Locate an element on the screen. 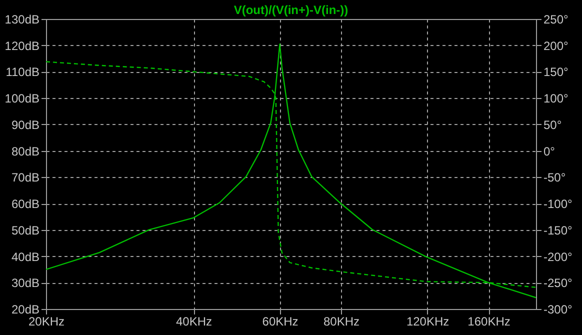 The image size is (582, 335). y-tick-label: 90dB is located at coordinates (25, 125).